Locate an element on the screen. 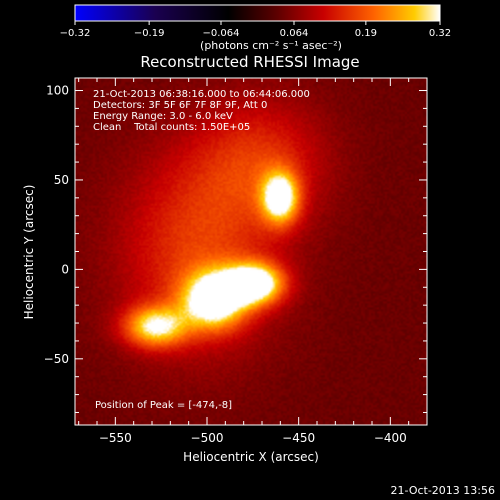  x-tick-label: −550 is located at coordinates (115, 438).